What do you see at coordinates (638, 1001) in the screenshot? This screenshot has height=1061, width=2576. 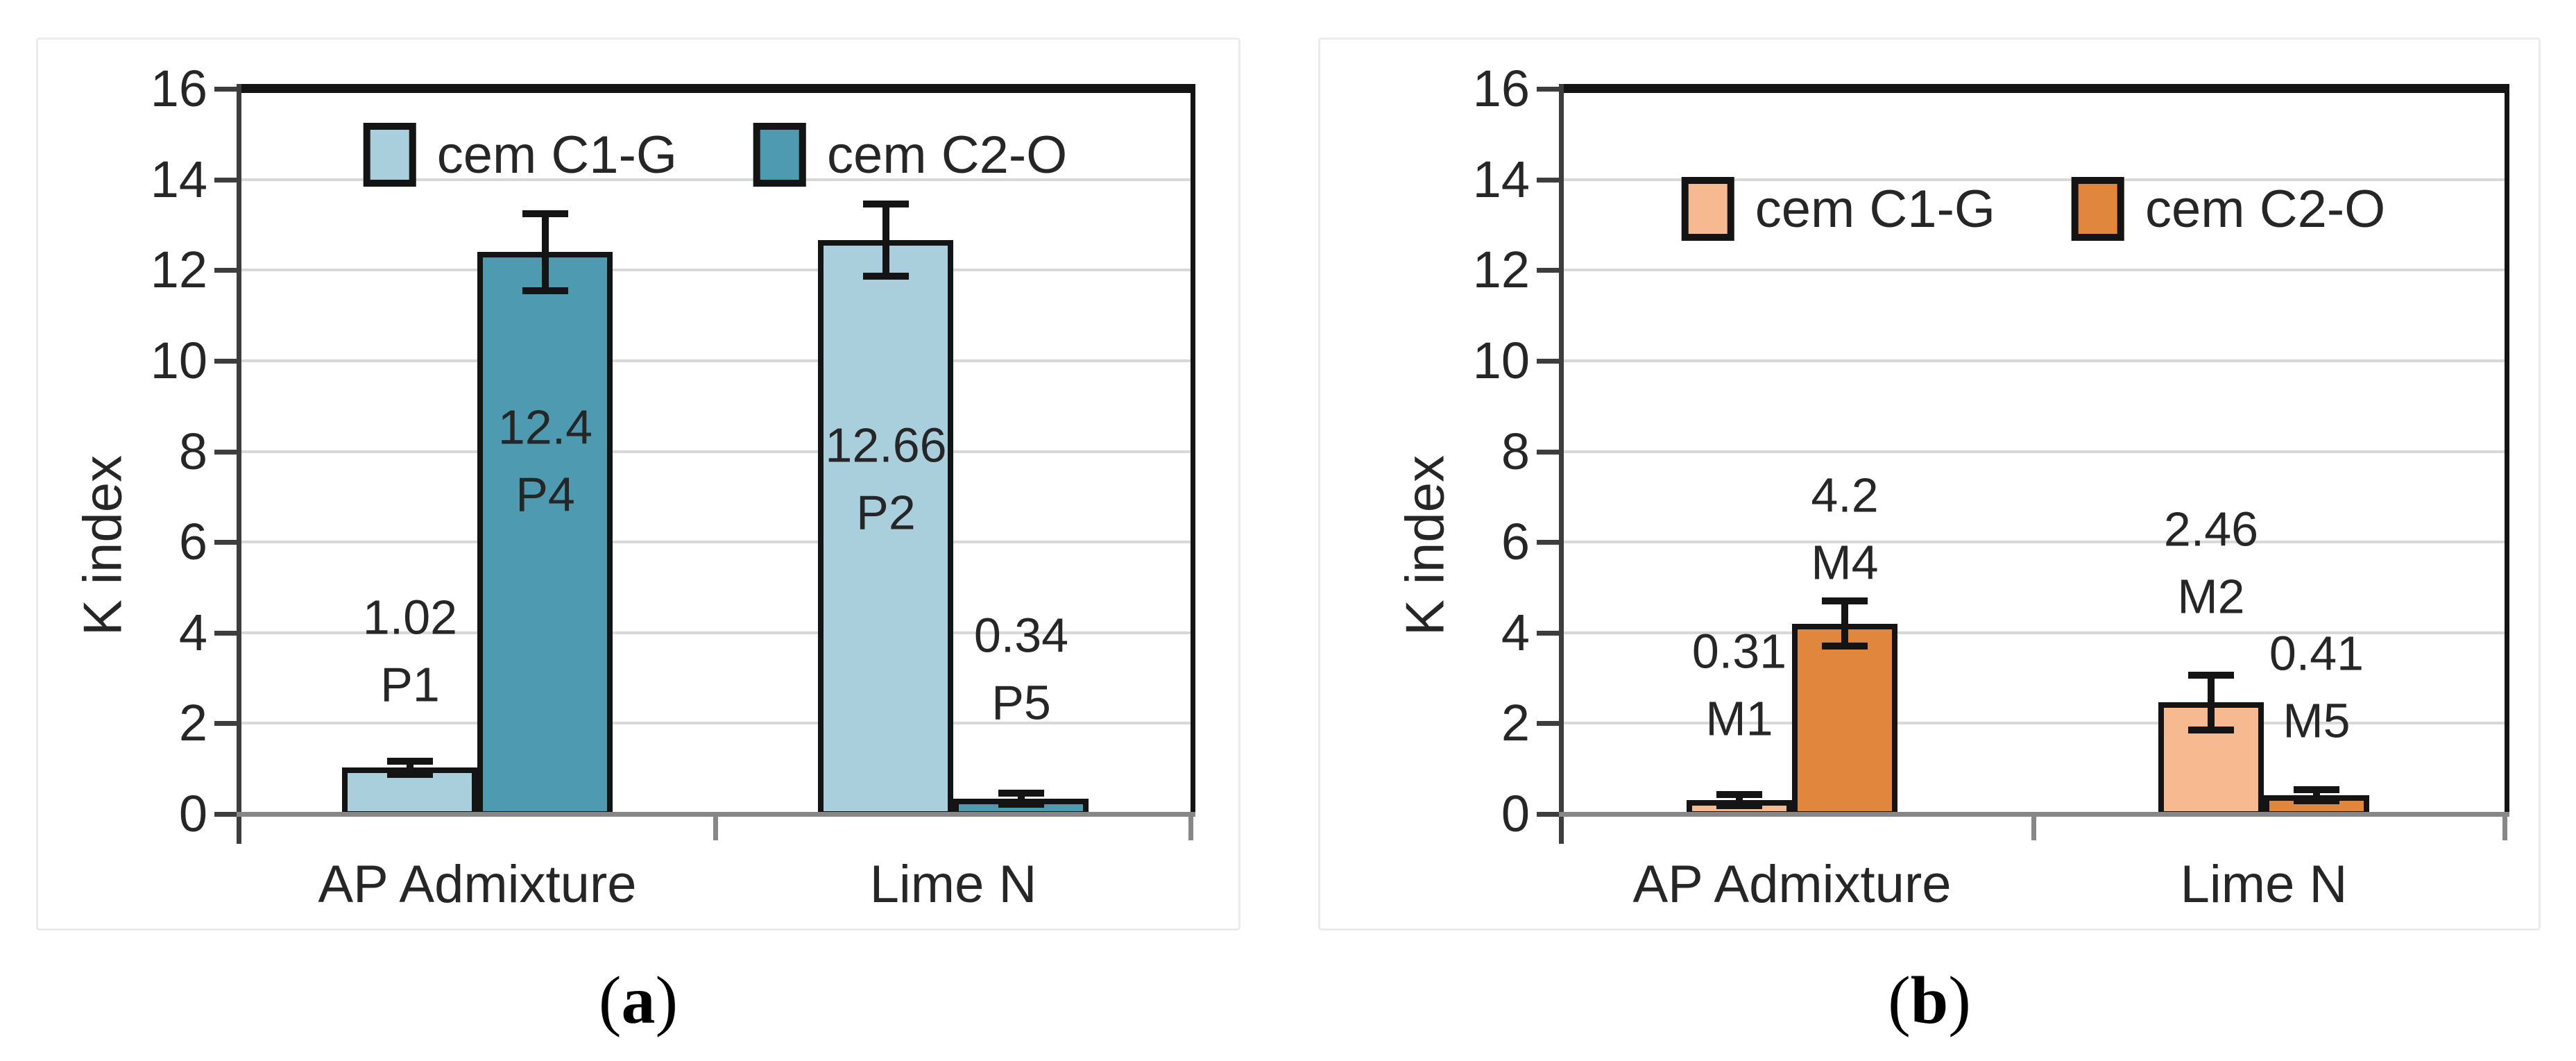 I see `panel-a-caption: (a)` at bounding box center [638, 1001].